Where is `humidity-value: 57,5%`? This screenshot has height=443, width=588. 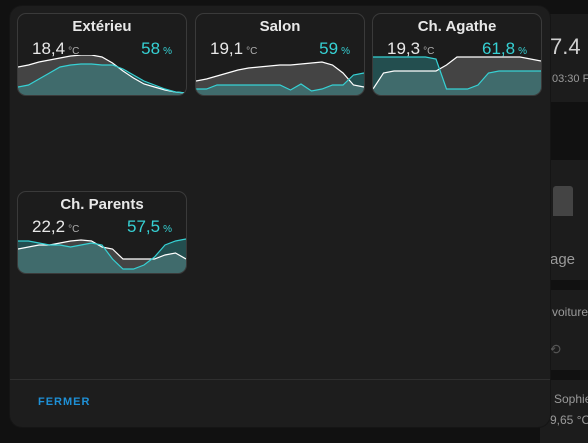 humidity-value: 57,5% is located at coordinates (149, 226).